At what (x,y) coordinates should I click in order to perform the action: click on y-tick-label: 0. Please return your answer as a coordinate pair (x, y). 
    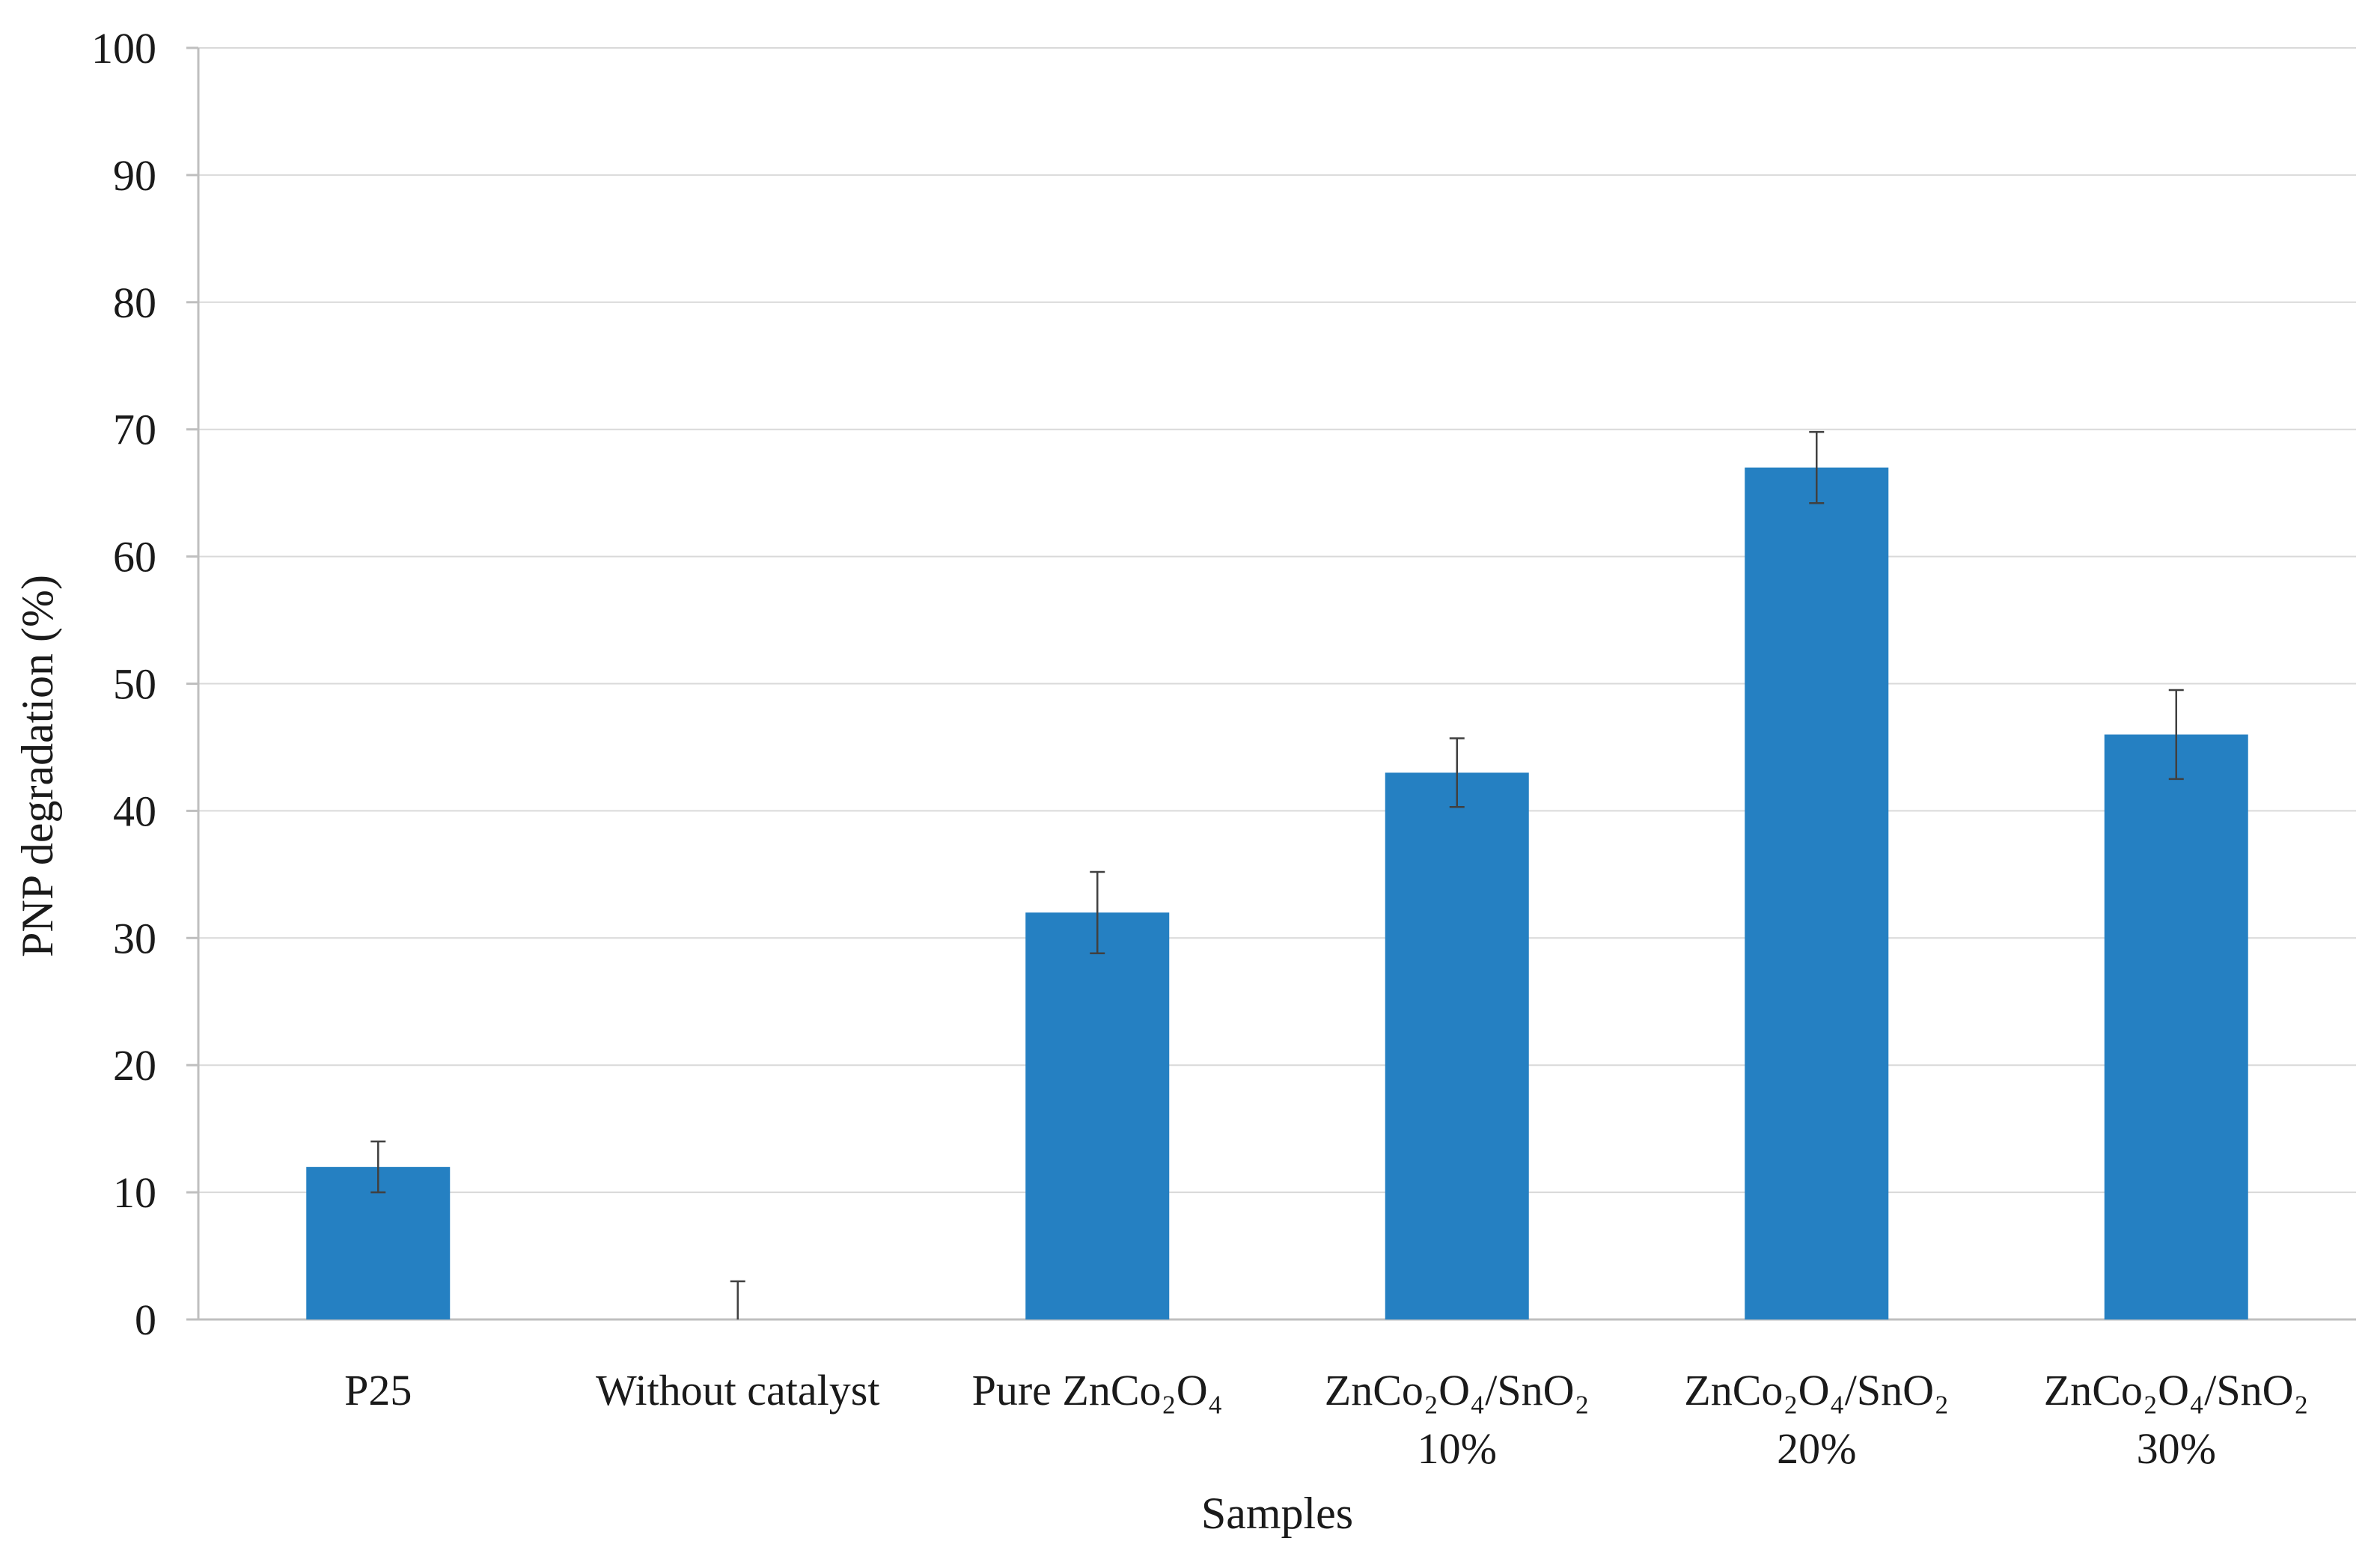
    Looking at the image, I should click on (145, 1320).